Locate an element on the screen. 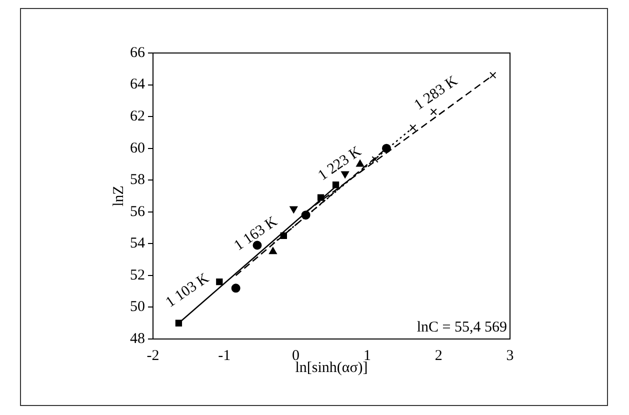 The width and height of the screenshot is (629, 415). y-tick-label: 62 is located at coordinates (137, 116).